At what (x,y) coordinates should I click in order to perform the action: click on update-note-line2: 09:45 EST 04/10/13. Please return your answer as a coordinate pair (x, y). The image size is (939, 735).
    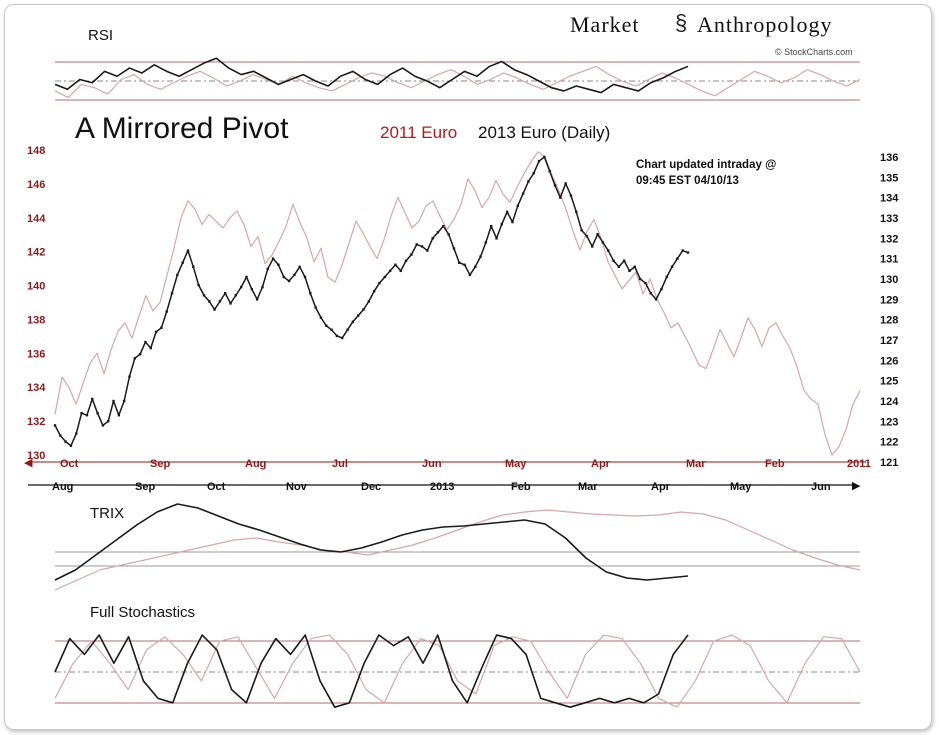
    Looking at the image, I should click on (687, 181).